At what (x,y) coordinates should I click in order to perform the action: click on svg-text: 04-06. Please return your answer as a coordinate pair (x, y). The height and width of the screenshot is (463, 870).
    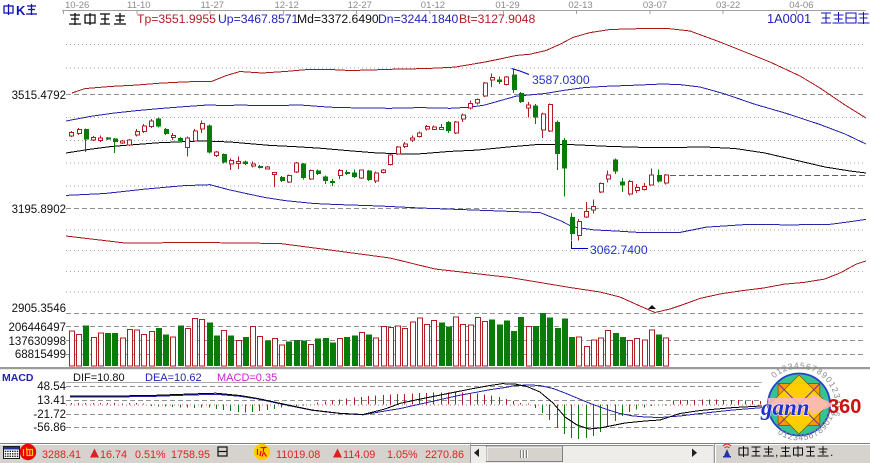
    Looking at the image, I should click on (801, 5).